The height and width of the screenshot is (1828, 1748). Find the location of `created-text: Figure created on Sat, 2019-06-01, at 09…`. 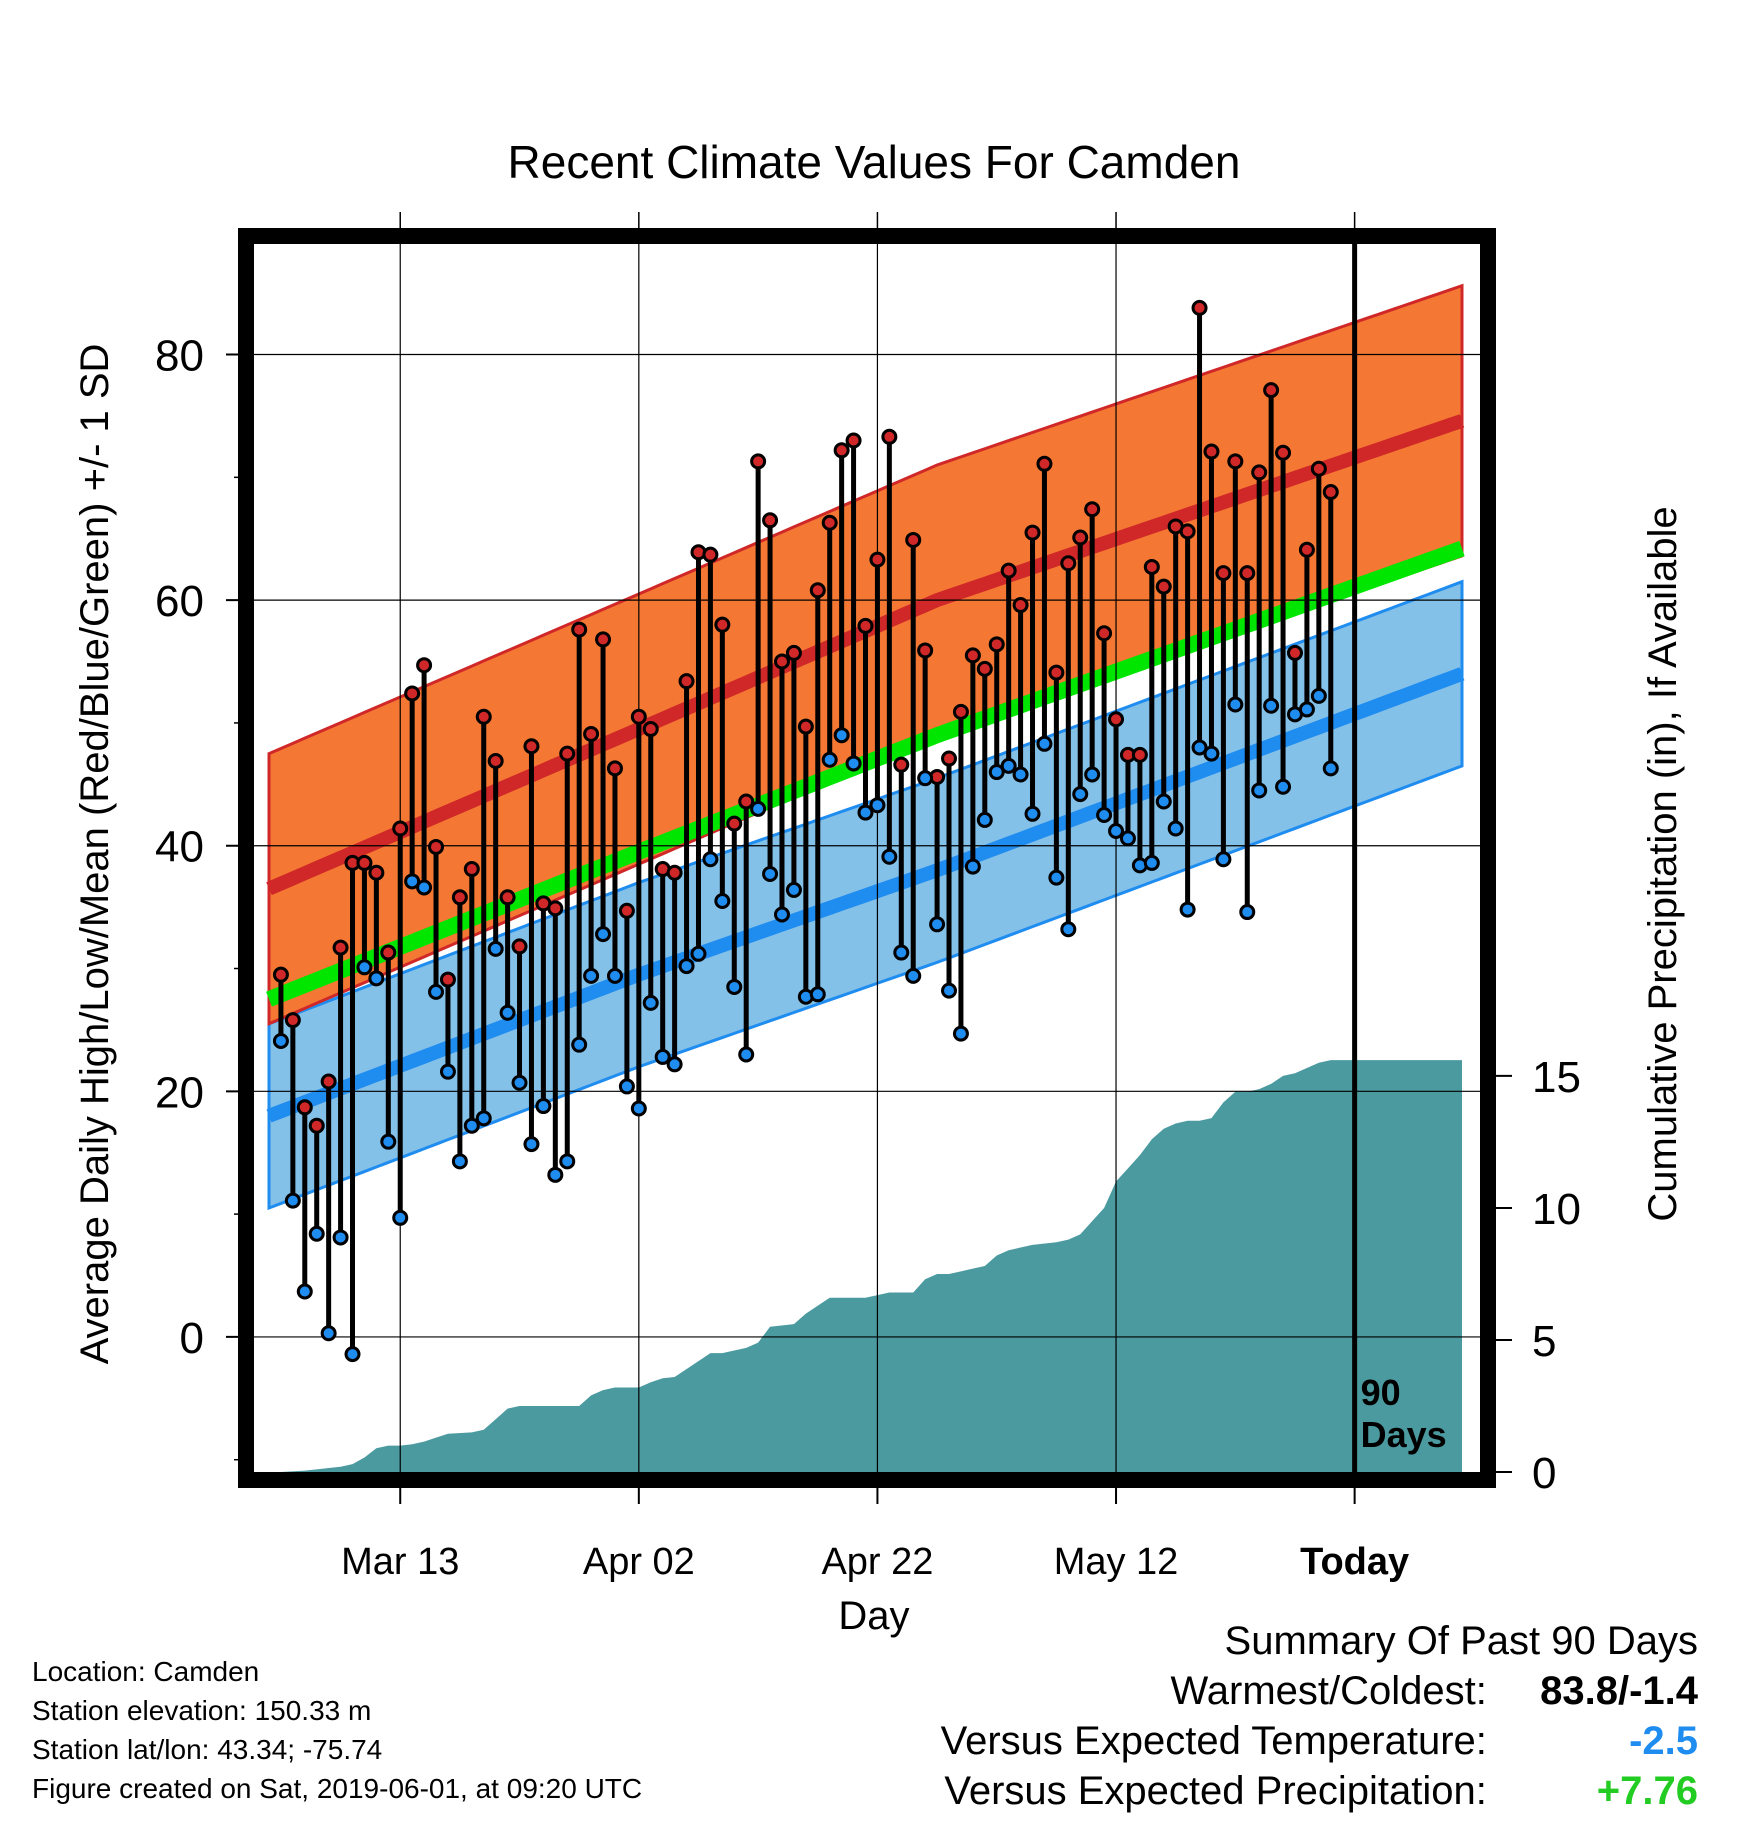

created-text: Figure created on Sat, 2019-06-01, at 09… is located at coordinates (337, 1788).